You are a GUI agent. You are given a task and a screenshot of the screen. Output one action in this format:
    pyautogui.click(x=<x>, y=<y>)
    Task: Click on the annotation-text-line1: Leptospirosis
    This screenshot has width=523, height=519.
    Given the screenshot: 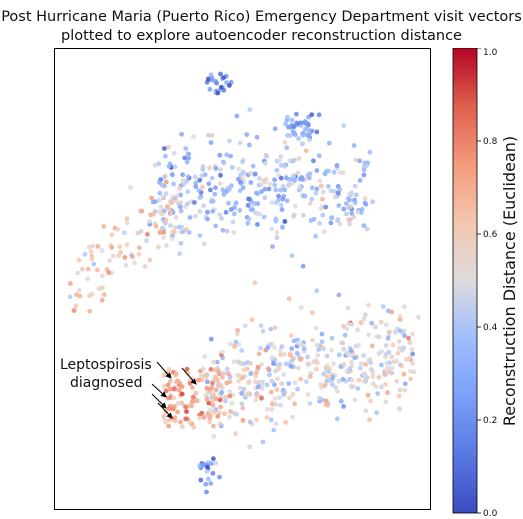 What is the action you would take?
    pyautogui.click(x=106, y=365)
    